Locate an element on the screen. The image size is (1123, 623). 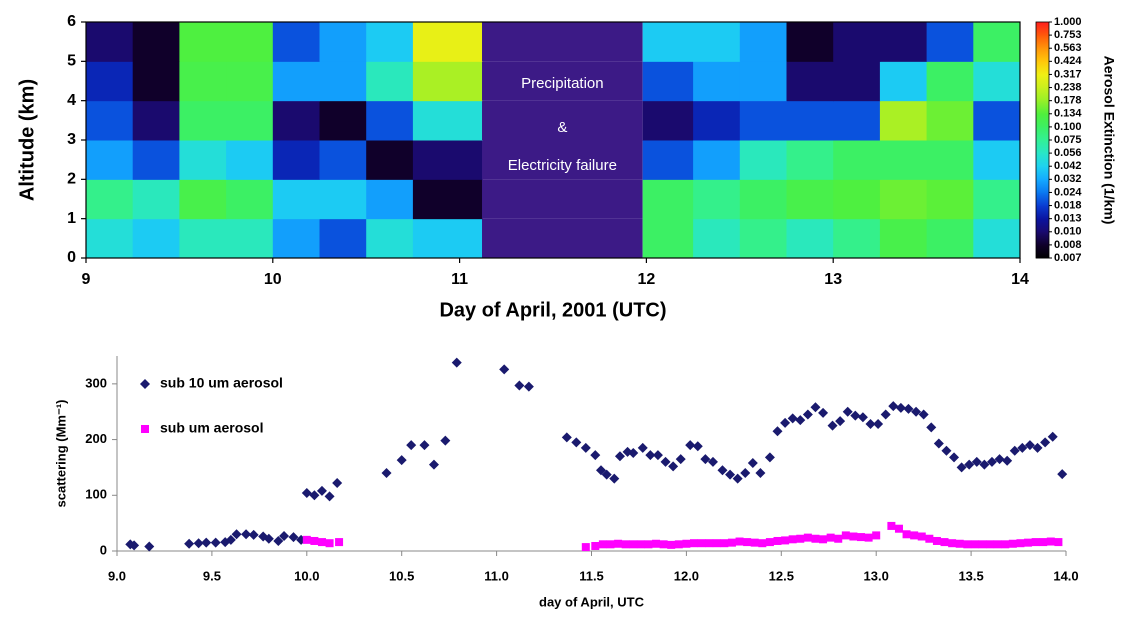
x-tick-label: 12 is located at coordinates (647, 279).